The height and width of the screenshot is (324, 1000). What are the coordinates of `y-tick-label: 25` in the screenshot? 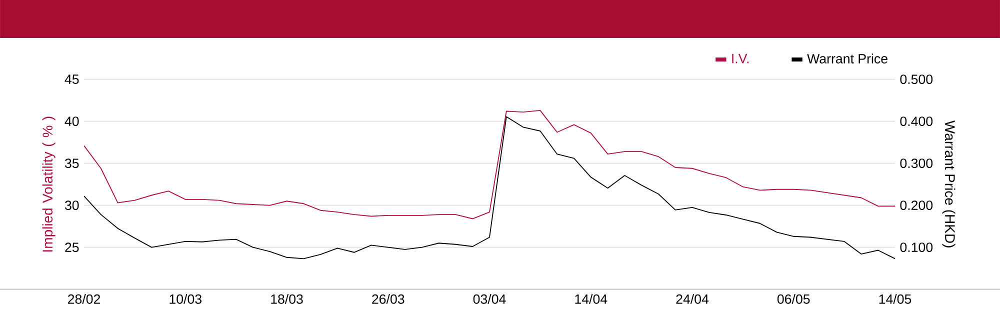 It's located at (72, 247).